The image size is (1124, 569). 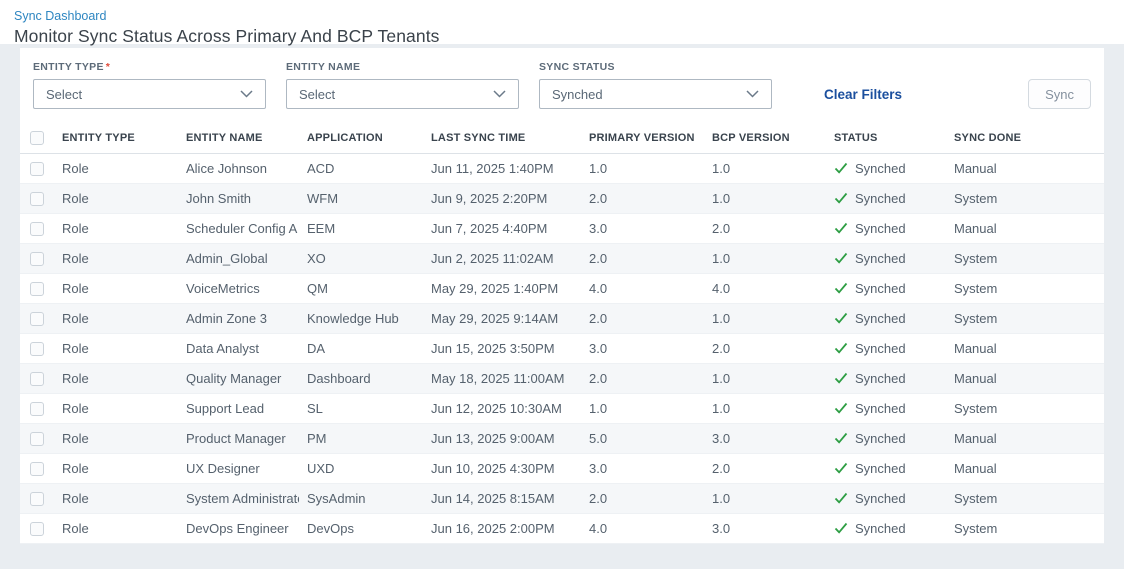 What do you see at coordinates (149, 94) in the screenshot?
I see `entity-type-select: Select` at bounding box center [149, 94].